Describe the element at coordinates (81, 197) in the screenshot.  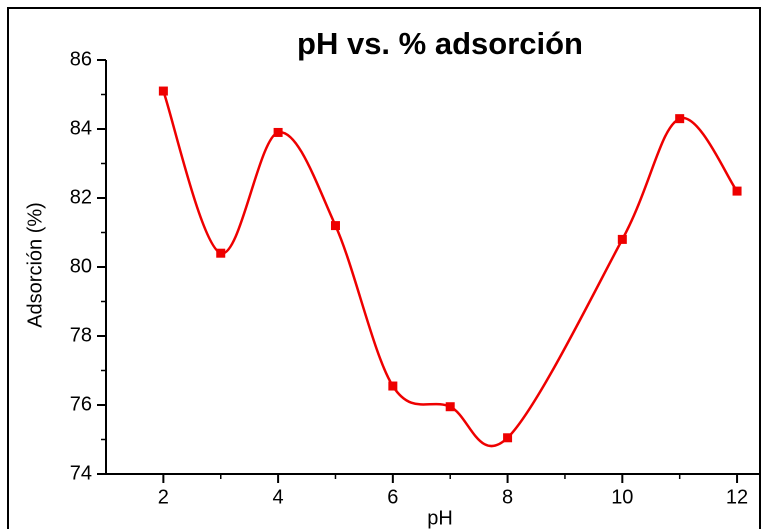
I see `y-tick-label: 82` at that location.